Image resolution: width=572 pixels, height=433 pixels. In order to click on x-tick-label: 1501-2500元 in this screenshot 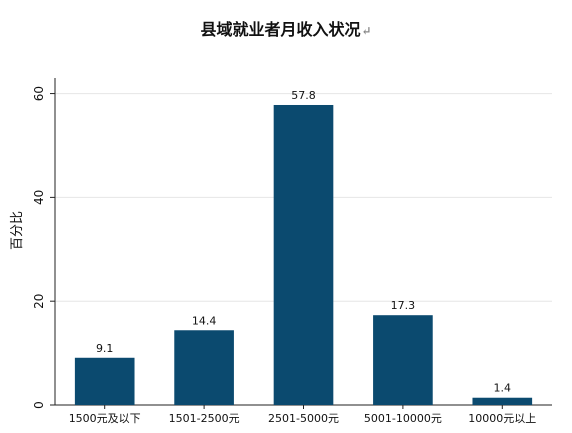, I will do `click(204, 418)`.